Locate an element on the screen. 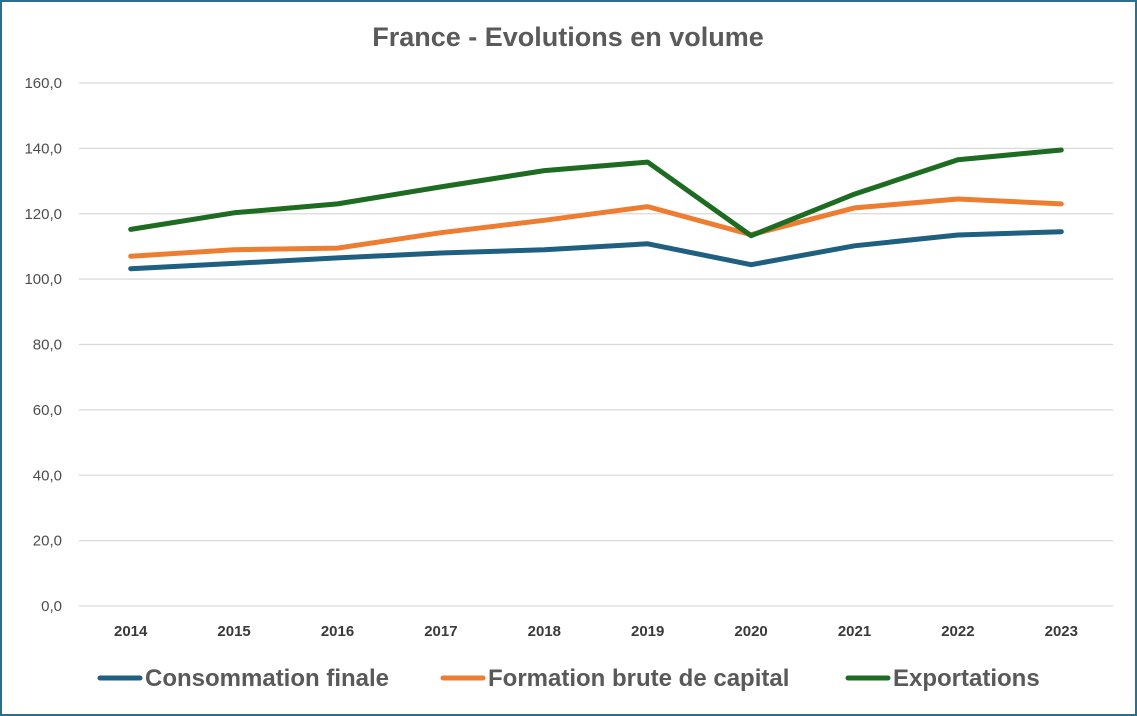 The height and width of the screenshot is (716, 1137). y-tick-label: 120,0 is located at coordinates (43, 214).